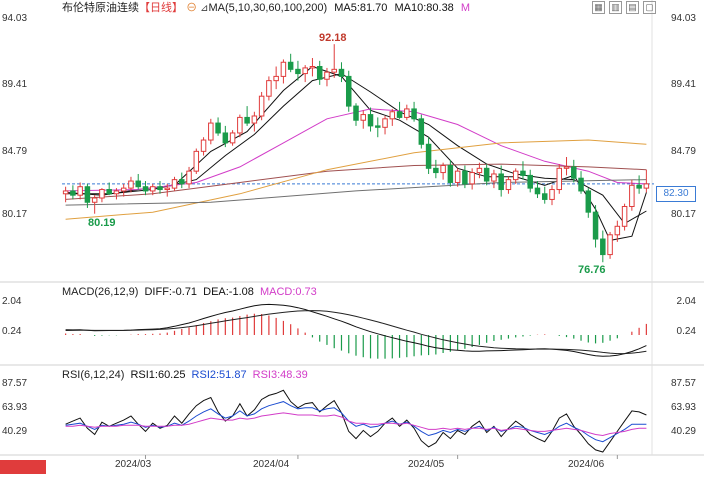  I want to click on compare-icon: ▤, so click(632, 7).